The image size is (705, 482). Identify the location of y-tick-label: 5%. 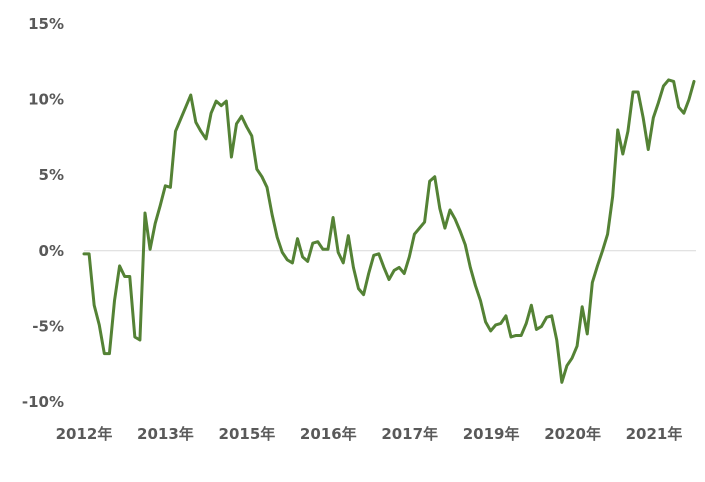
(51, 175).